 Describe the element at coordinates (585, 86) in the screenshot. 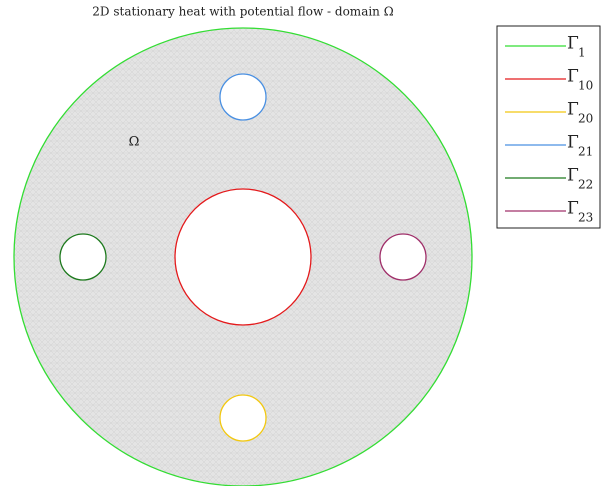

I see `legend-subscript: 10` at that location.